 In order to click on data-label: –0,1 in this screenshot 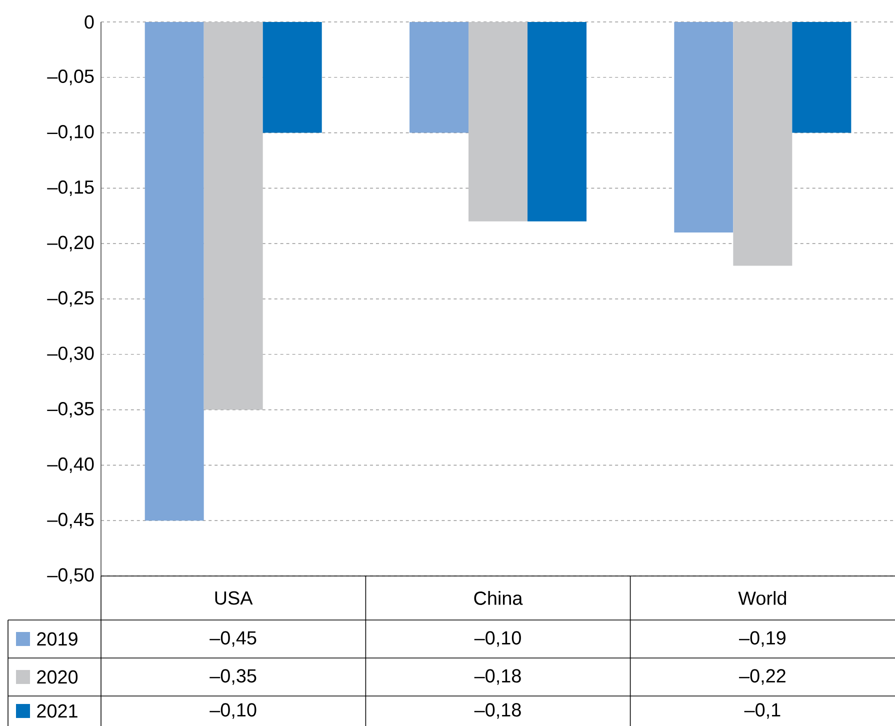, I will do `click(762, 711)`.